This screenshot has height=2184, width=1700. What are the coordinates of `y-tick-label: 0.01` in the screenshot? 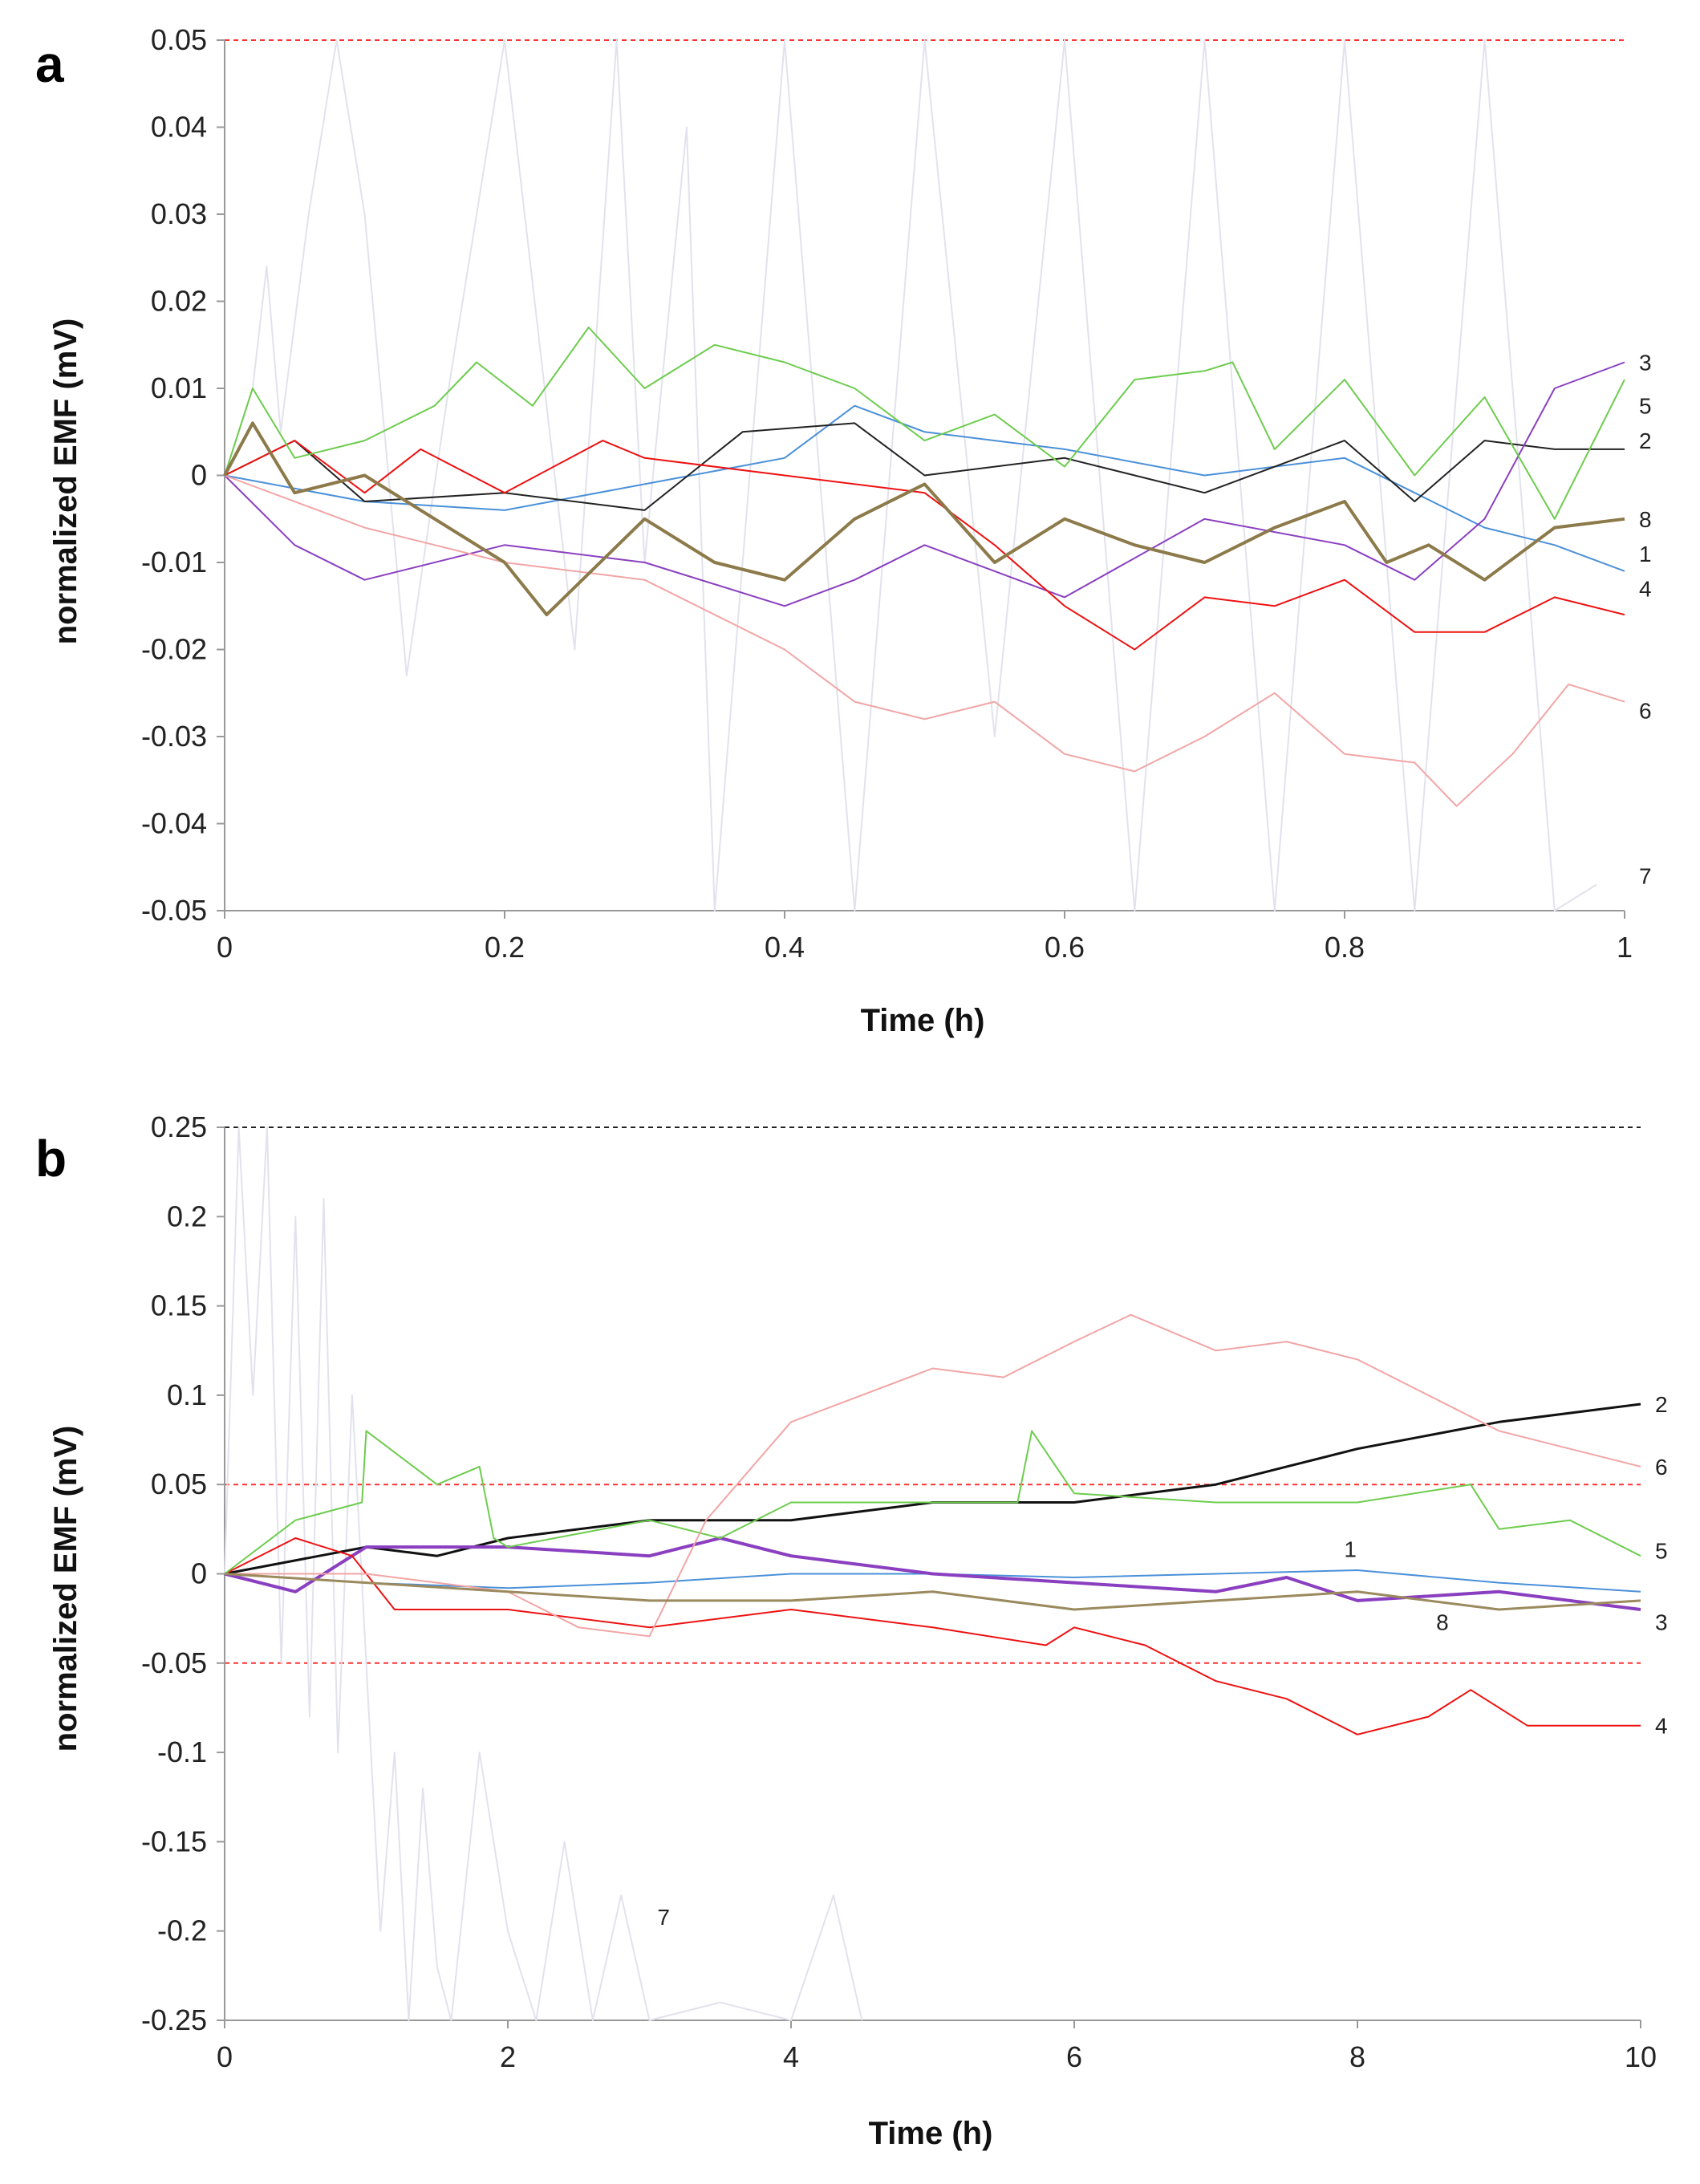 It's located at (179, 387).